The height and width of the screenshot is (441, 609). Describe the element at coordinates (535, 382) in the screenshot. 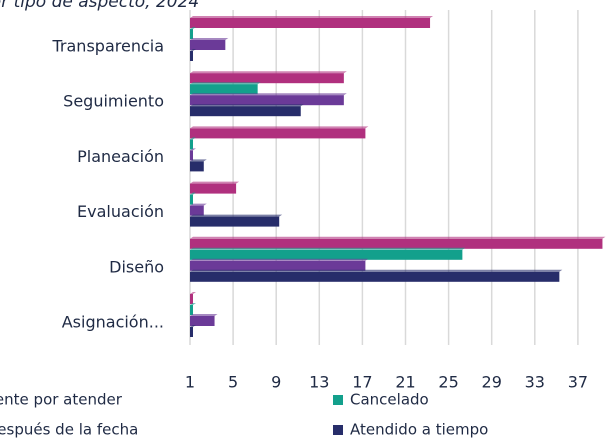

I see `x-tick-label: 33` at that location.